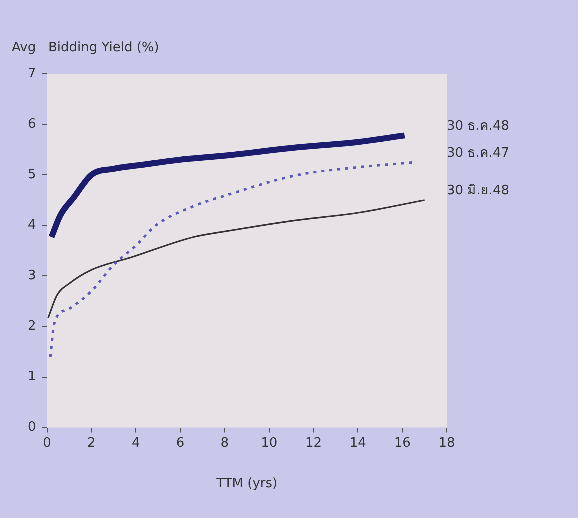 The height and width of the screenshot is (518, 578). I want to click on y-tick-label: 2, so click(32, 326).